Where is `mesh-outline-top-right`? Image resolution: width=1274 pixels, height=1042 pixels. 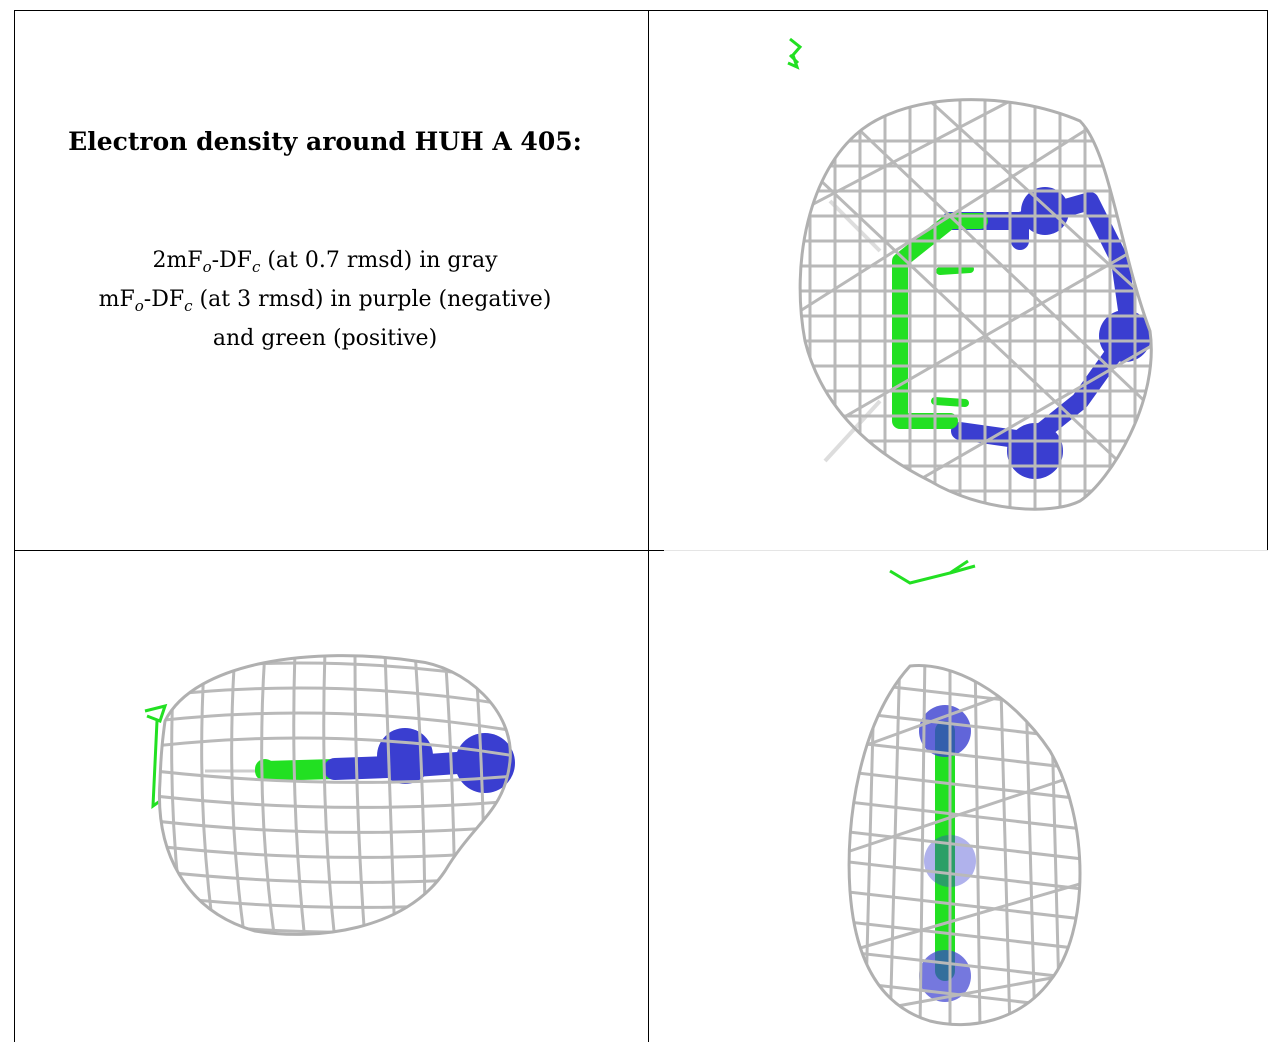 mesh-outline-top-right is located at coordinates (975, 304).